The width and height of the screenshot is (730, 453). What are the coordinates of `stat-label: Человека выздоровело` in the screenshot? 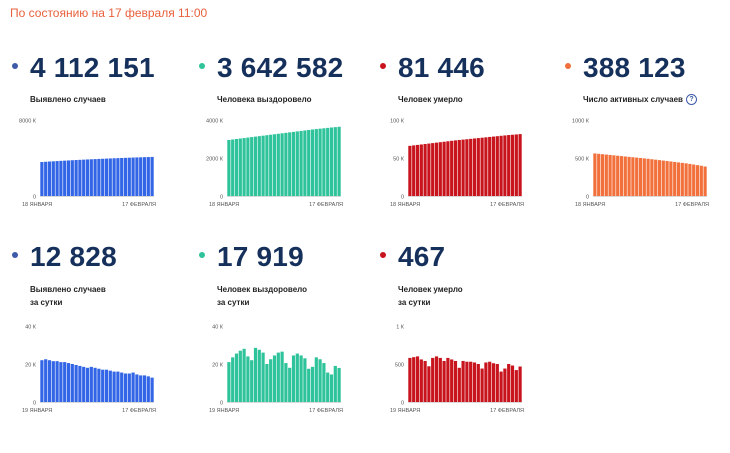 It's located at (264, 99).